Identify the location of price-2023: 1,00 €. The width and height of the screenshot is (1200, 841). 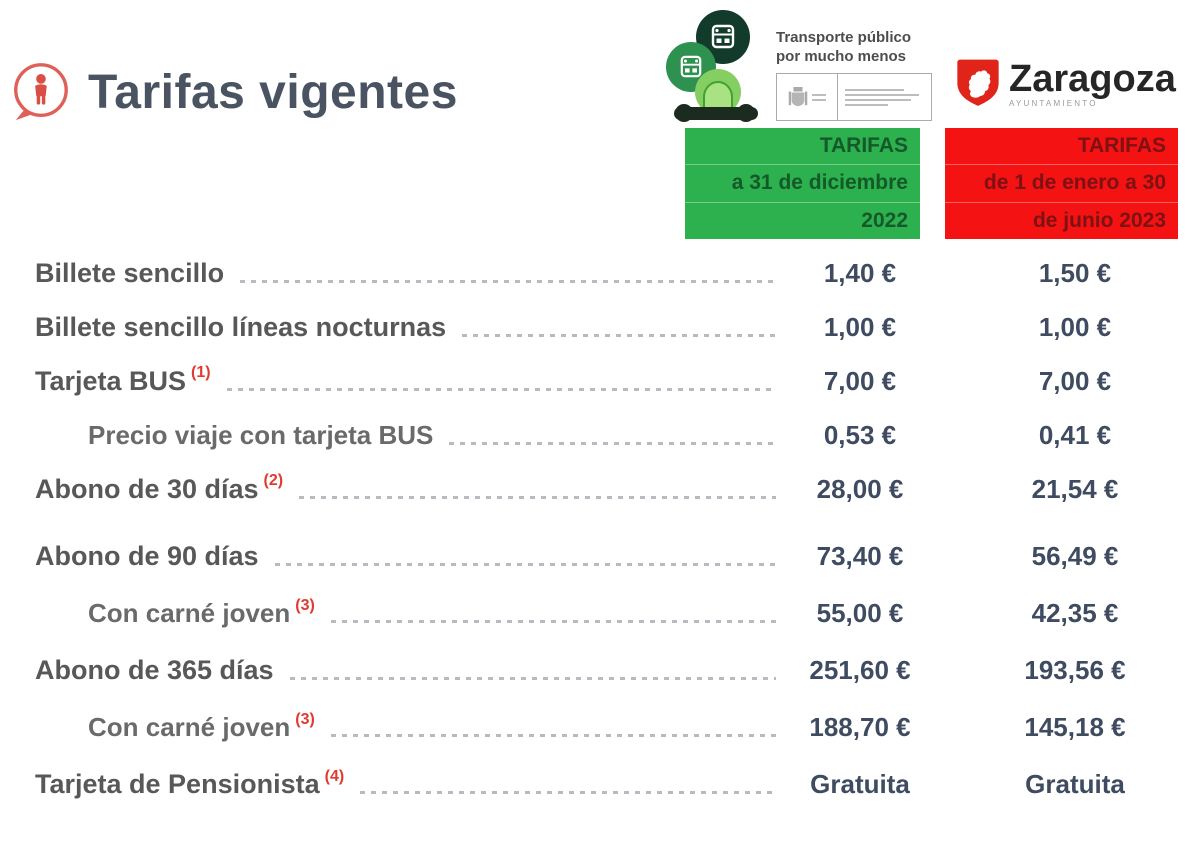
(1075, 326).